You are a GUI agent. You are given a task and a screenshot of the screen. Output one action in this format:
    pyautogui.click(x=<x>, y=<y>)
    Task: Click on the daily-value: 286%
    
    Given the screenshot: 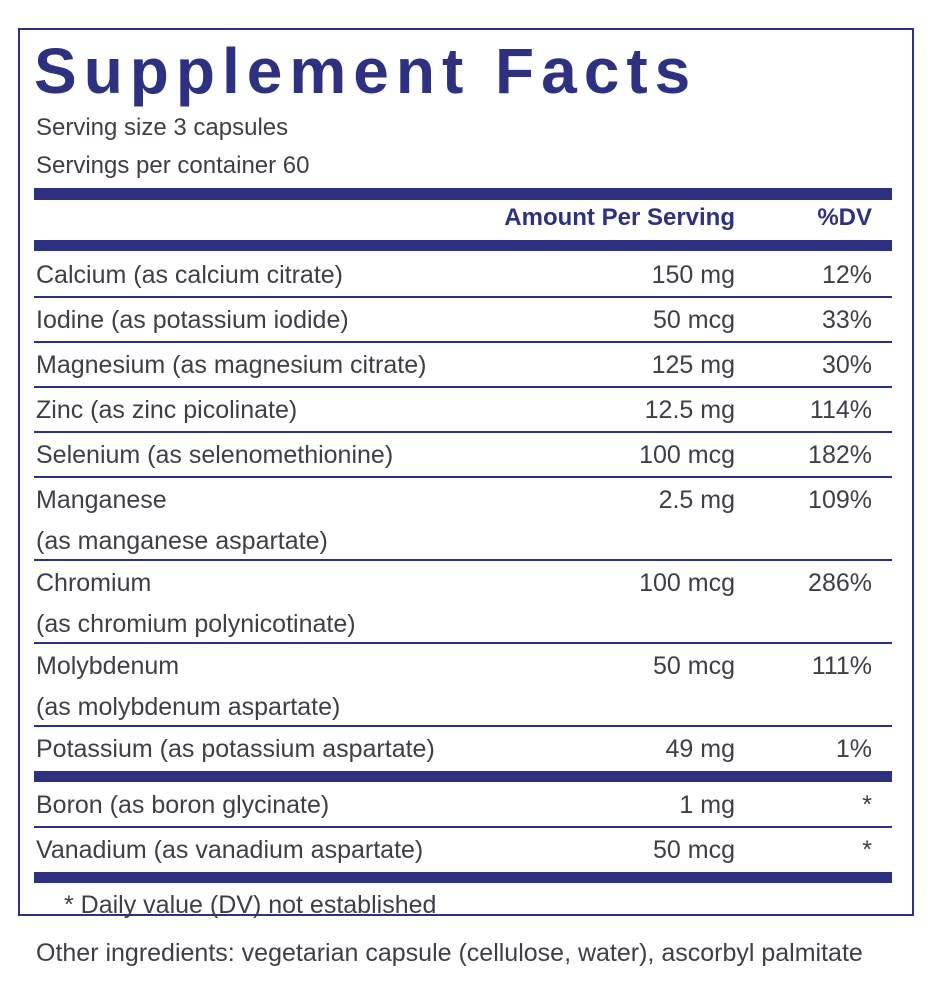 What is the action you would take?
    pyautogui.click(x=840, y=583)
    